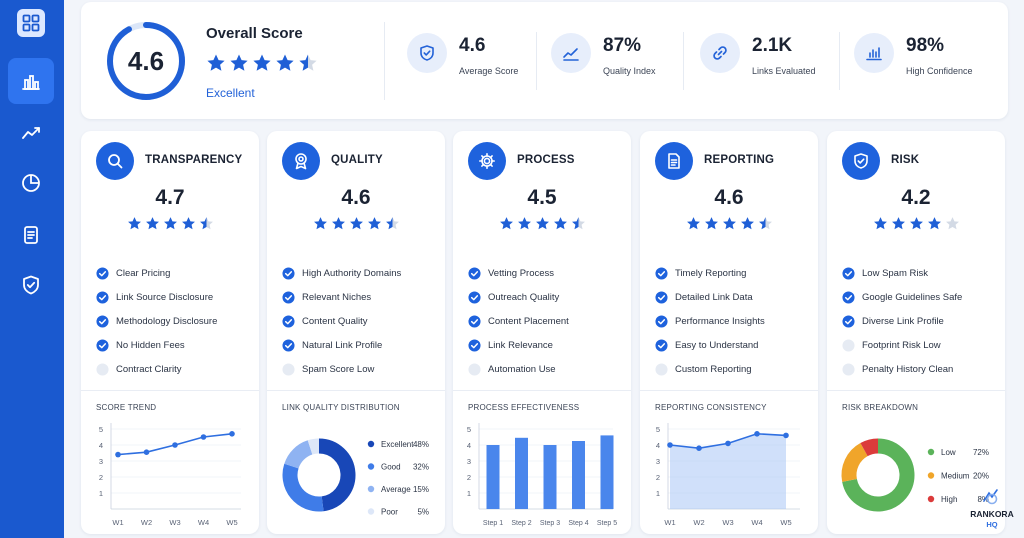  I want to click on card-title: PROCESS, so click(546, 160).